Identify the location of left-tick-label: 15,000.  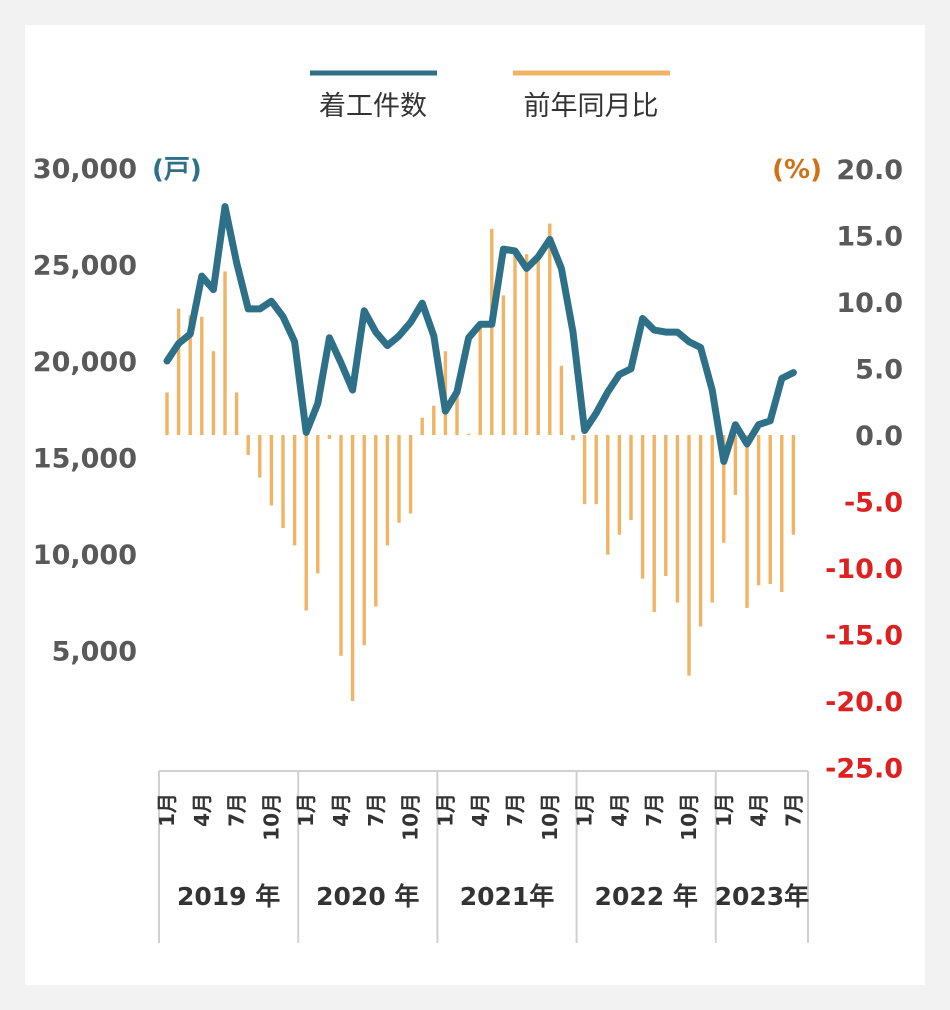
(85, 459).